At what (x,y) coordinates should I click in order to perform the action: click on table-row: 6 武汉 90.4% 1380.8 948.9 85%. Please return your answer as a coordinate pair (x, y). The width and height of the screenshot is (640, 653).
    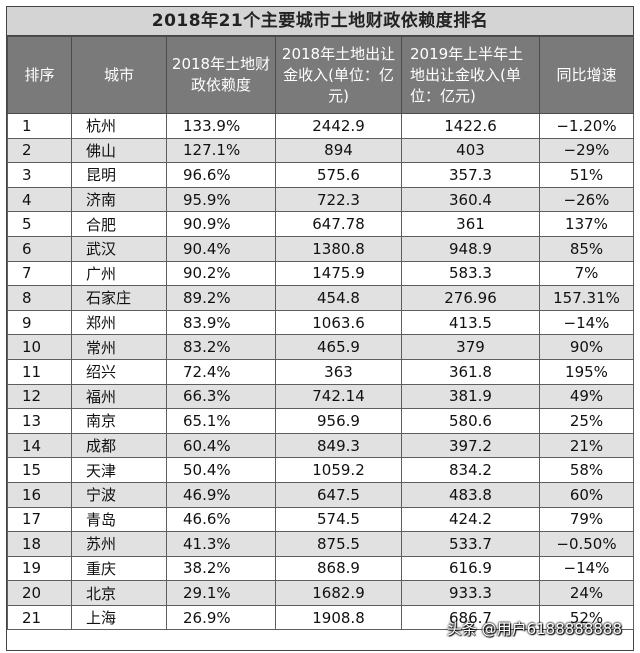
    Looking at the image, I should click on (320, 248).